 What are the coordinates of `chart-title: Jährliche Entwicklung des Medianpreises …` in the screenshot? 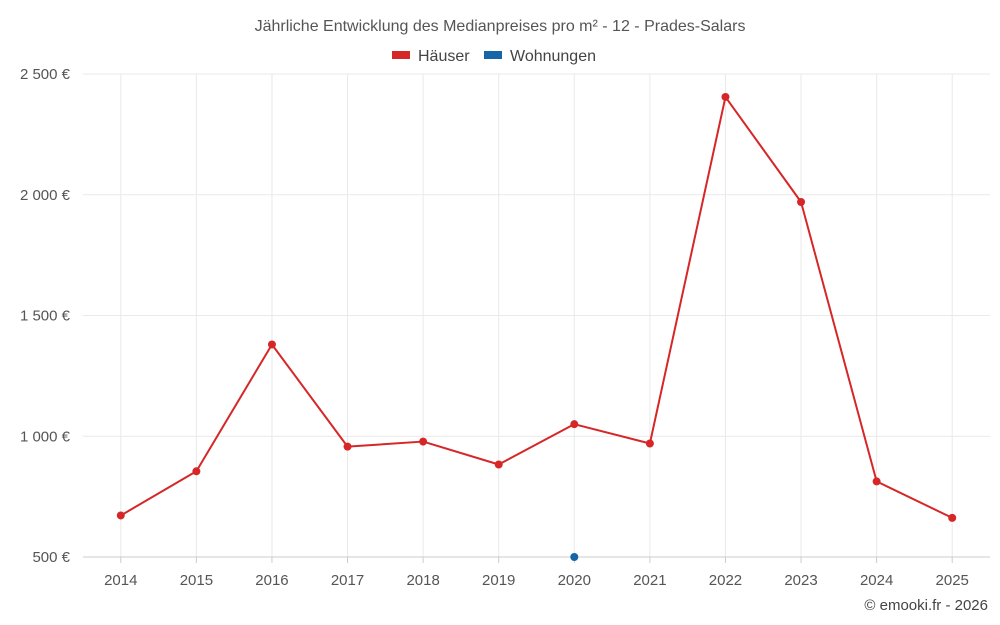 It's located at (500, 26).